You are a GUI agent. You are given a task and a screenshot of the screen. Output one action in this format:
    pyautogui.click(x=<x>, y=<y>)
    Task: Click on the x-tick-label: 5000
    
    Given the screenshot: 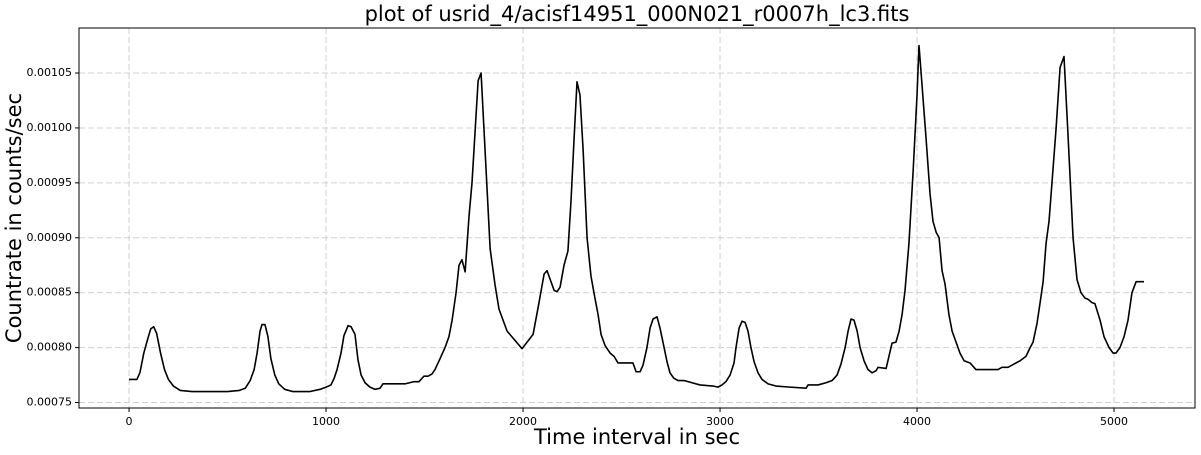 What is the action you would take?
    pyautogui.click(x=1114, y=421)
    